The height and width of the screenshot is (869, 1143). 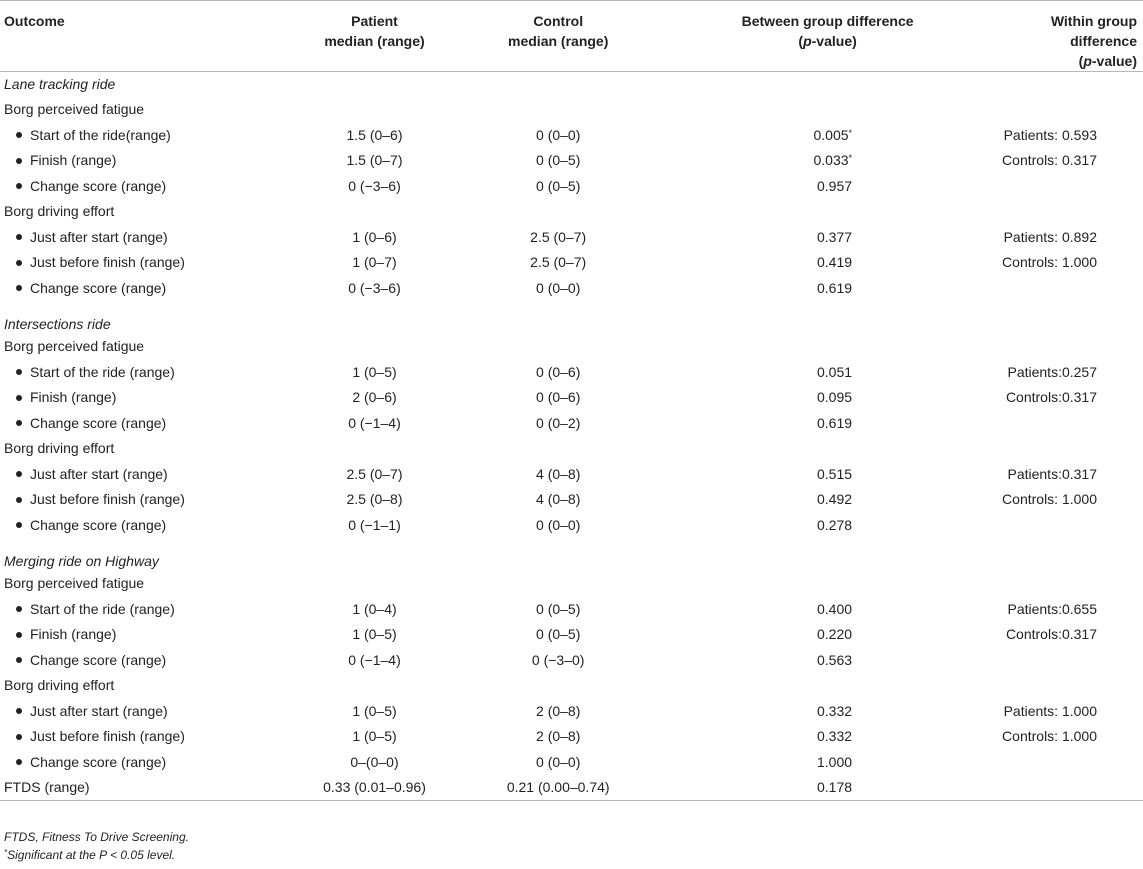 I want to click on outcome-cell: Borg driving effort, so click(x=59, y=685).